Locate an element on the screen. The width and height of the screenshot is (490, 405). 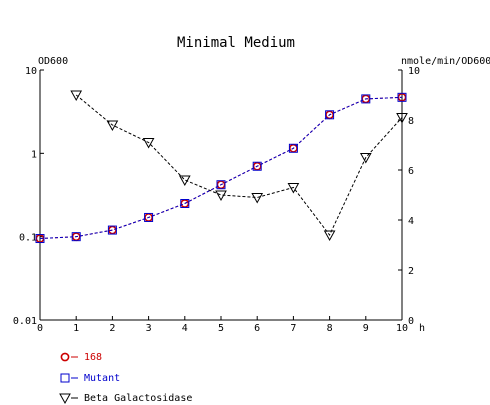
legend-item: Beta Galactosidase is located at coordinates (125, 399).